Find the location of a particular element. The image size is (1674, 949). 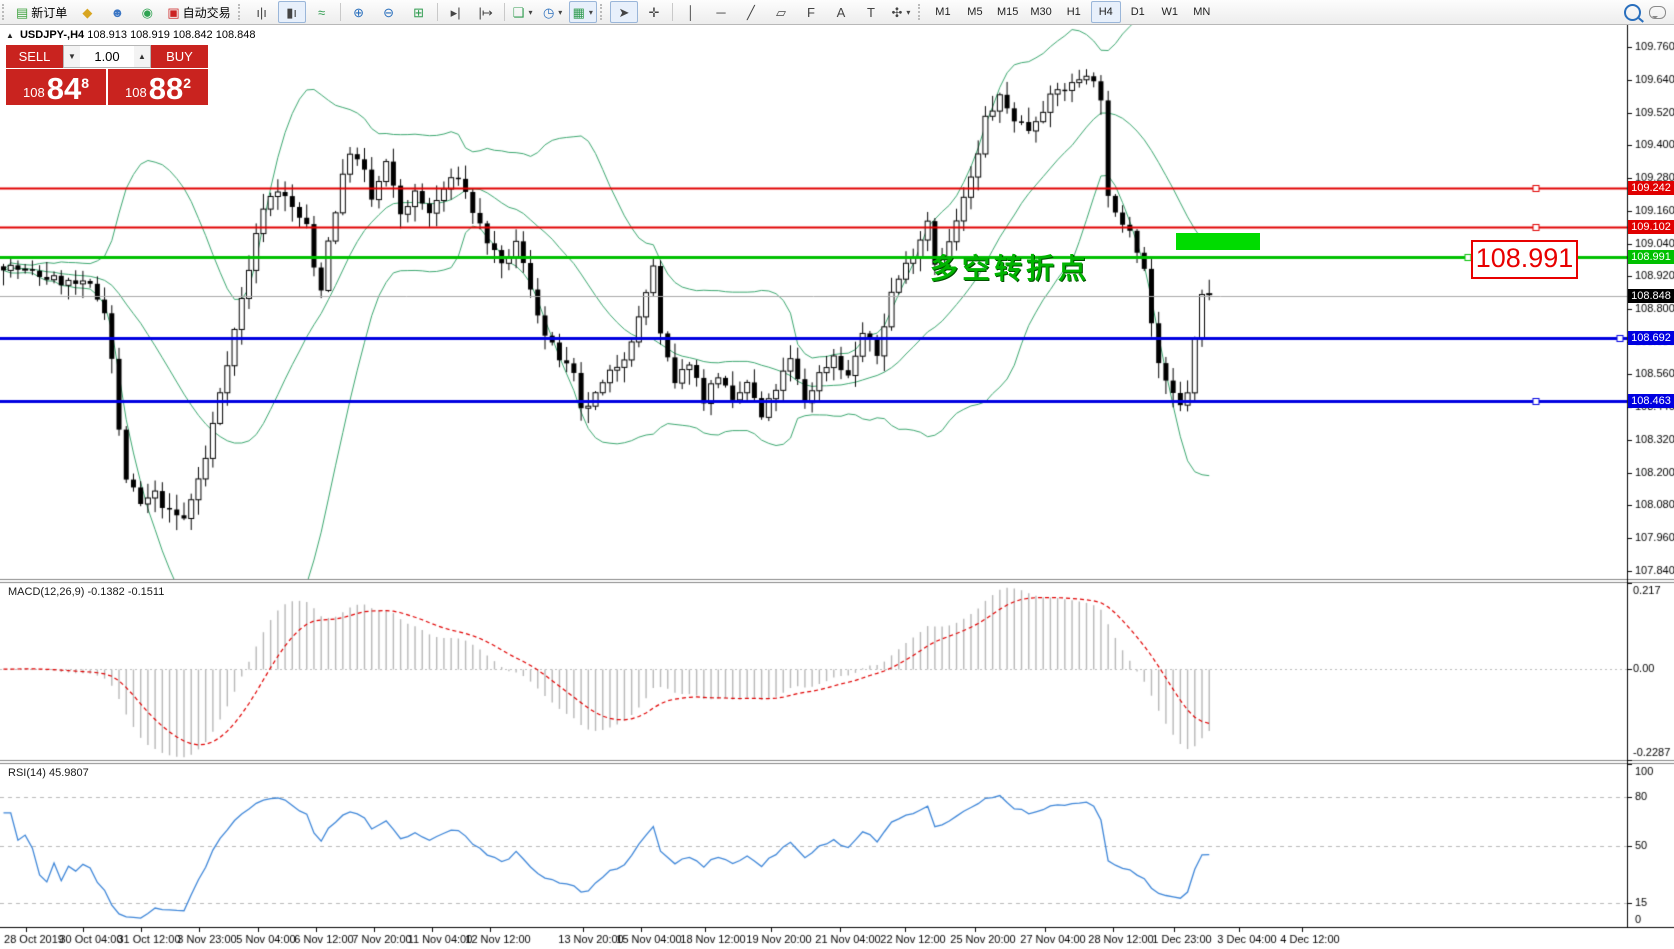

timeframe-mn: MN is located at coordinates (1202, 12).